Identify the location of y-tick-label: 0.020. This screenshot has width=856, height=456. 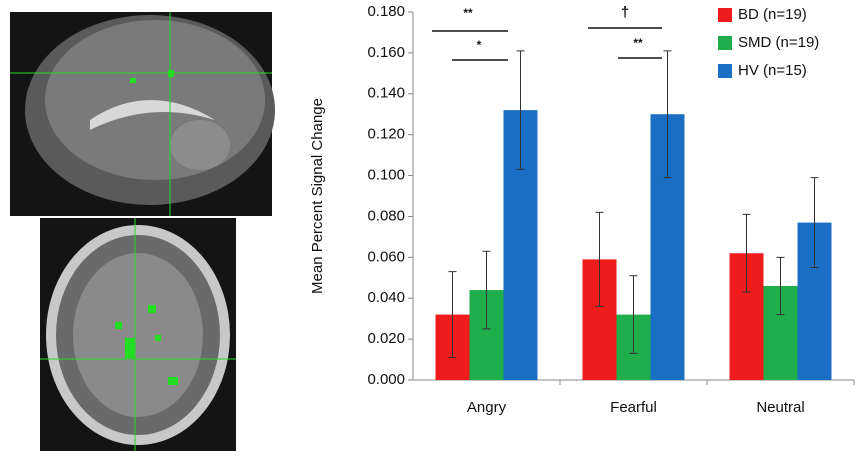
(386, 338).